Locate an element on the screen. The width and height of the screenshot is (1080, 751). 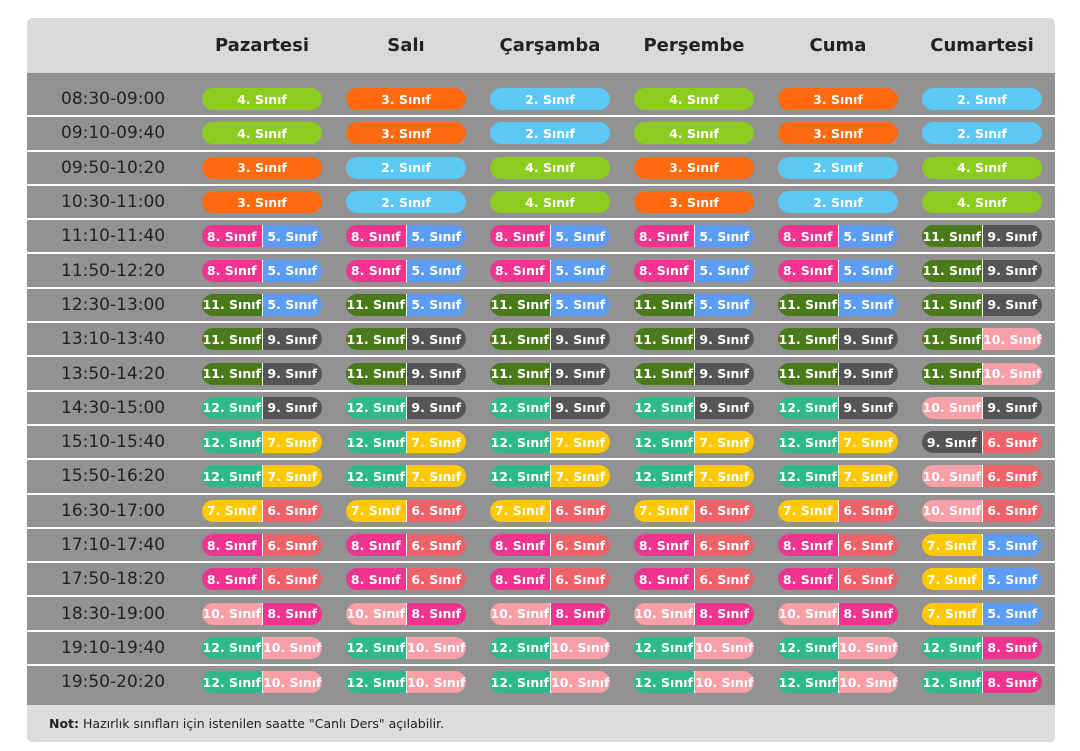
class-pill: 7. Sınıf 6. Sınıf is located at coordinates (694, 510).